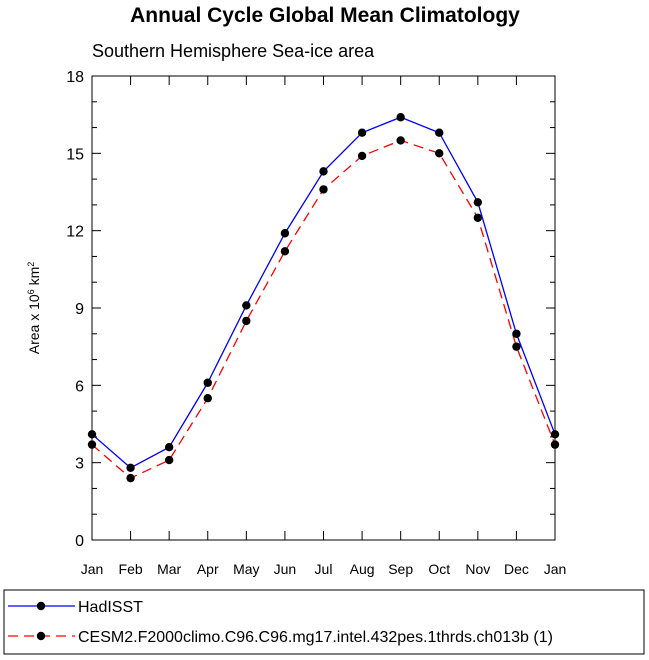 Image resolution: width=649 pixels, height=660 pixels. What do you see at coordinates (439, 569) in the screenshot?
I see `x-tick-label: Oct` at bounding box center [439, 569].